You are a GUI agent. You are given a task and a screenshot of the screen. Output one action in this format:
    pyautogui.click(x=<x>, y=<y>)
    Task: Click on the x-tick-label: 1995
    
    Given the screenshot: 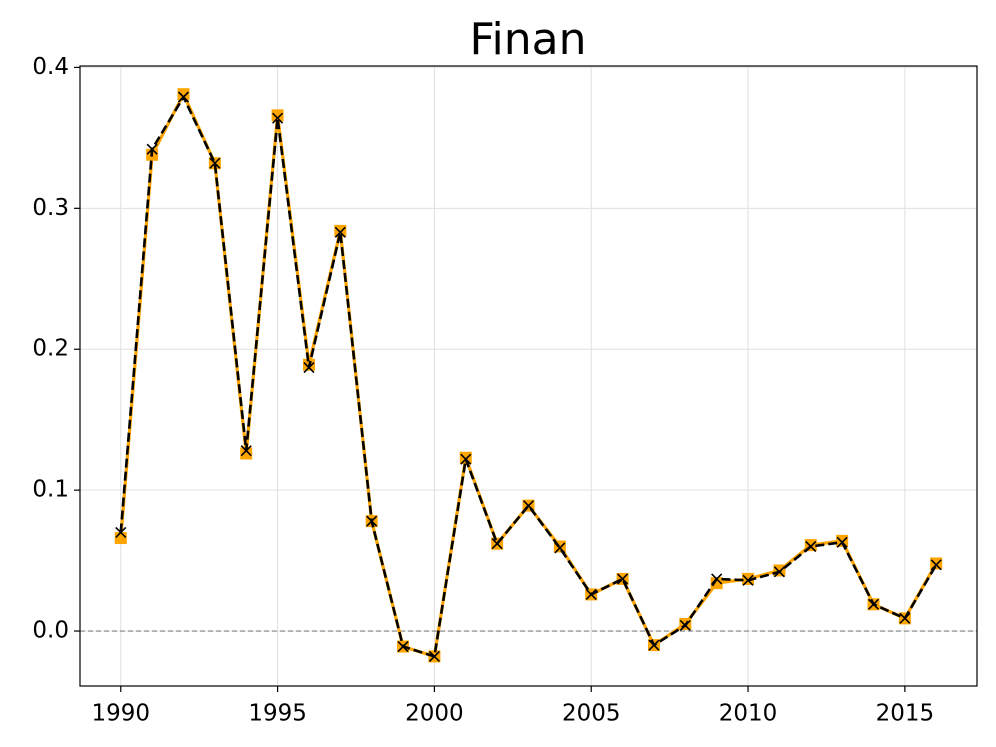 What is the action you would take?
    pyautogui.click(x=277, y=714)
    